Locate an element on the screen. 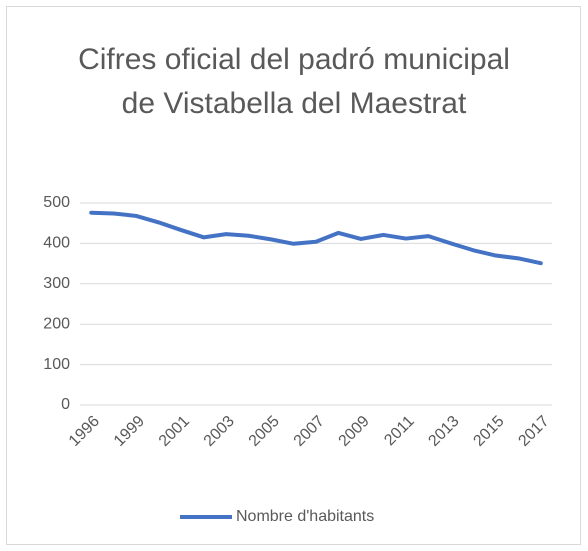  y-tick-label: 100 is located at coordinates (56, 364).